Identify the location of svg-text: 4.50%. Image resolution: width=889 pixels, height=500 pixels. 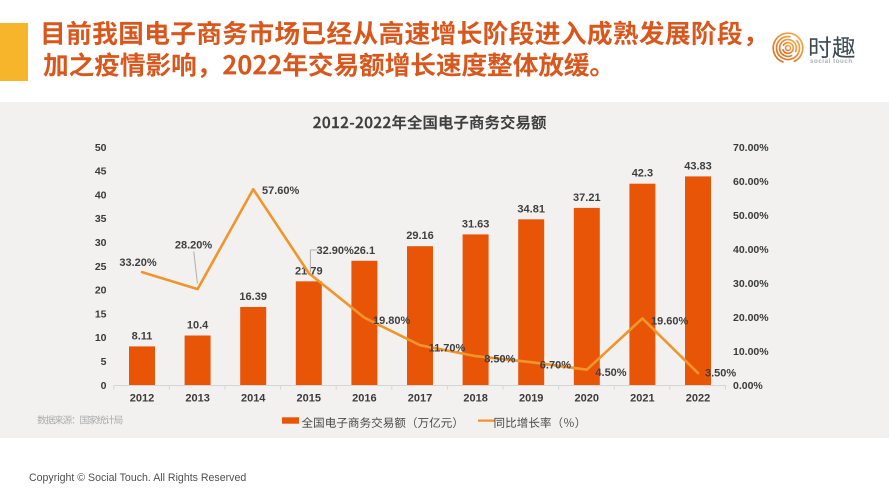
(610, 373).